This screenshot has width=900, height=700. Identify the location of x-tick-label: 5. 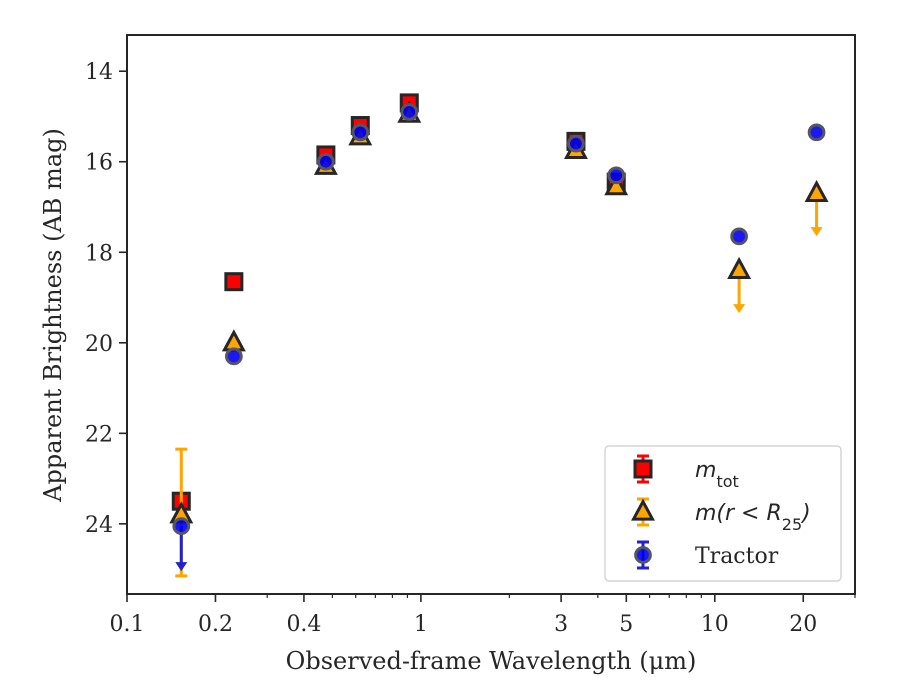
(626, 624).